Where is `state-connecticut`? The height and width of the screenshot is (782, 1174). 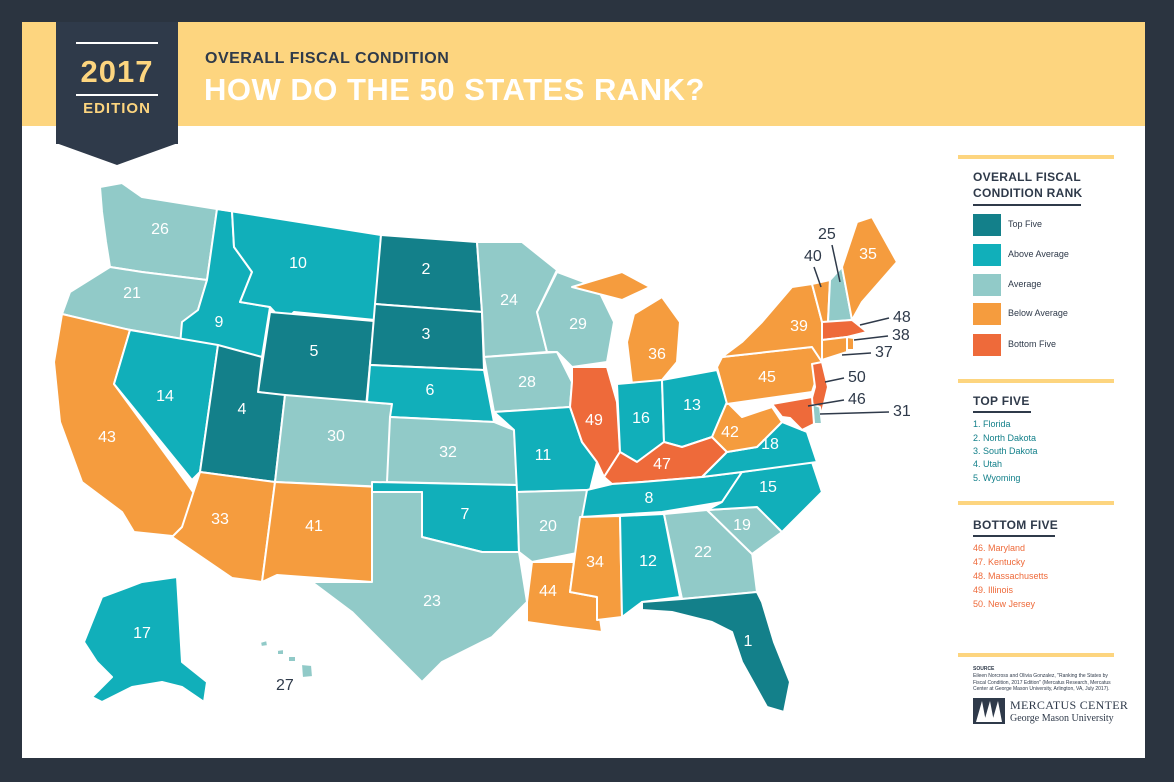 state-connecticut is located at coordinates (834, 348).